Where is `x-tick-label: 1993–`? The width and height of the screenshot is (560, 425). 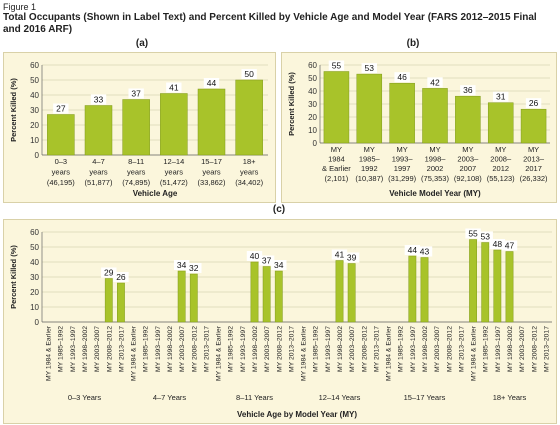
x-tick-label: 1993– is located at coordinates (403, 159).